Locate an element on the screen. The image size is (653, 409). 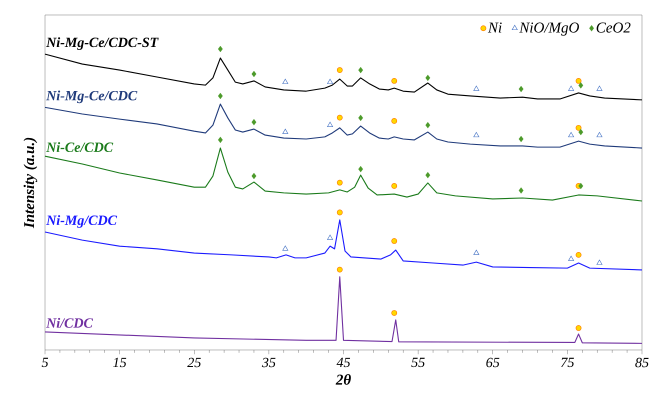
x-tick-label: 5 is located at coordinates (45, 363).